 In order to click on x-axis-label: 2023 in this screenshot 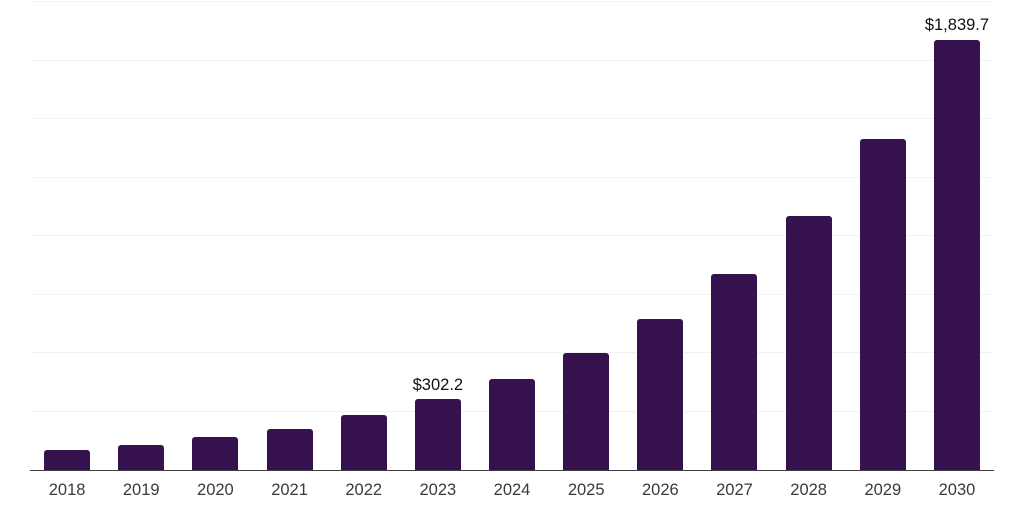, I will do `click(438, 490)`.